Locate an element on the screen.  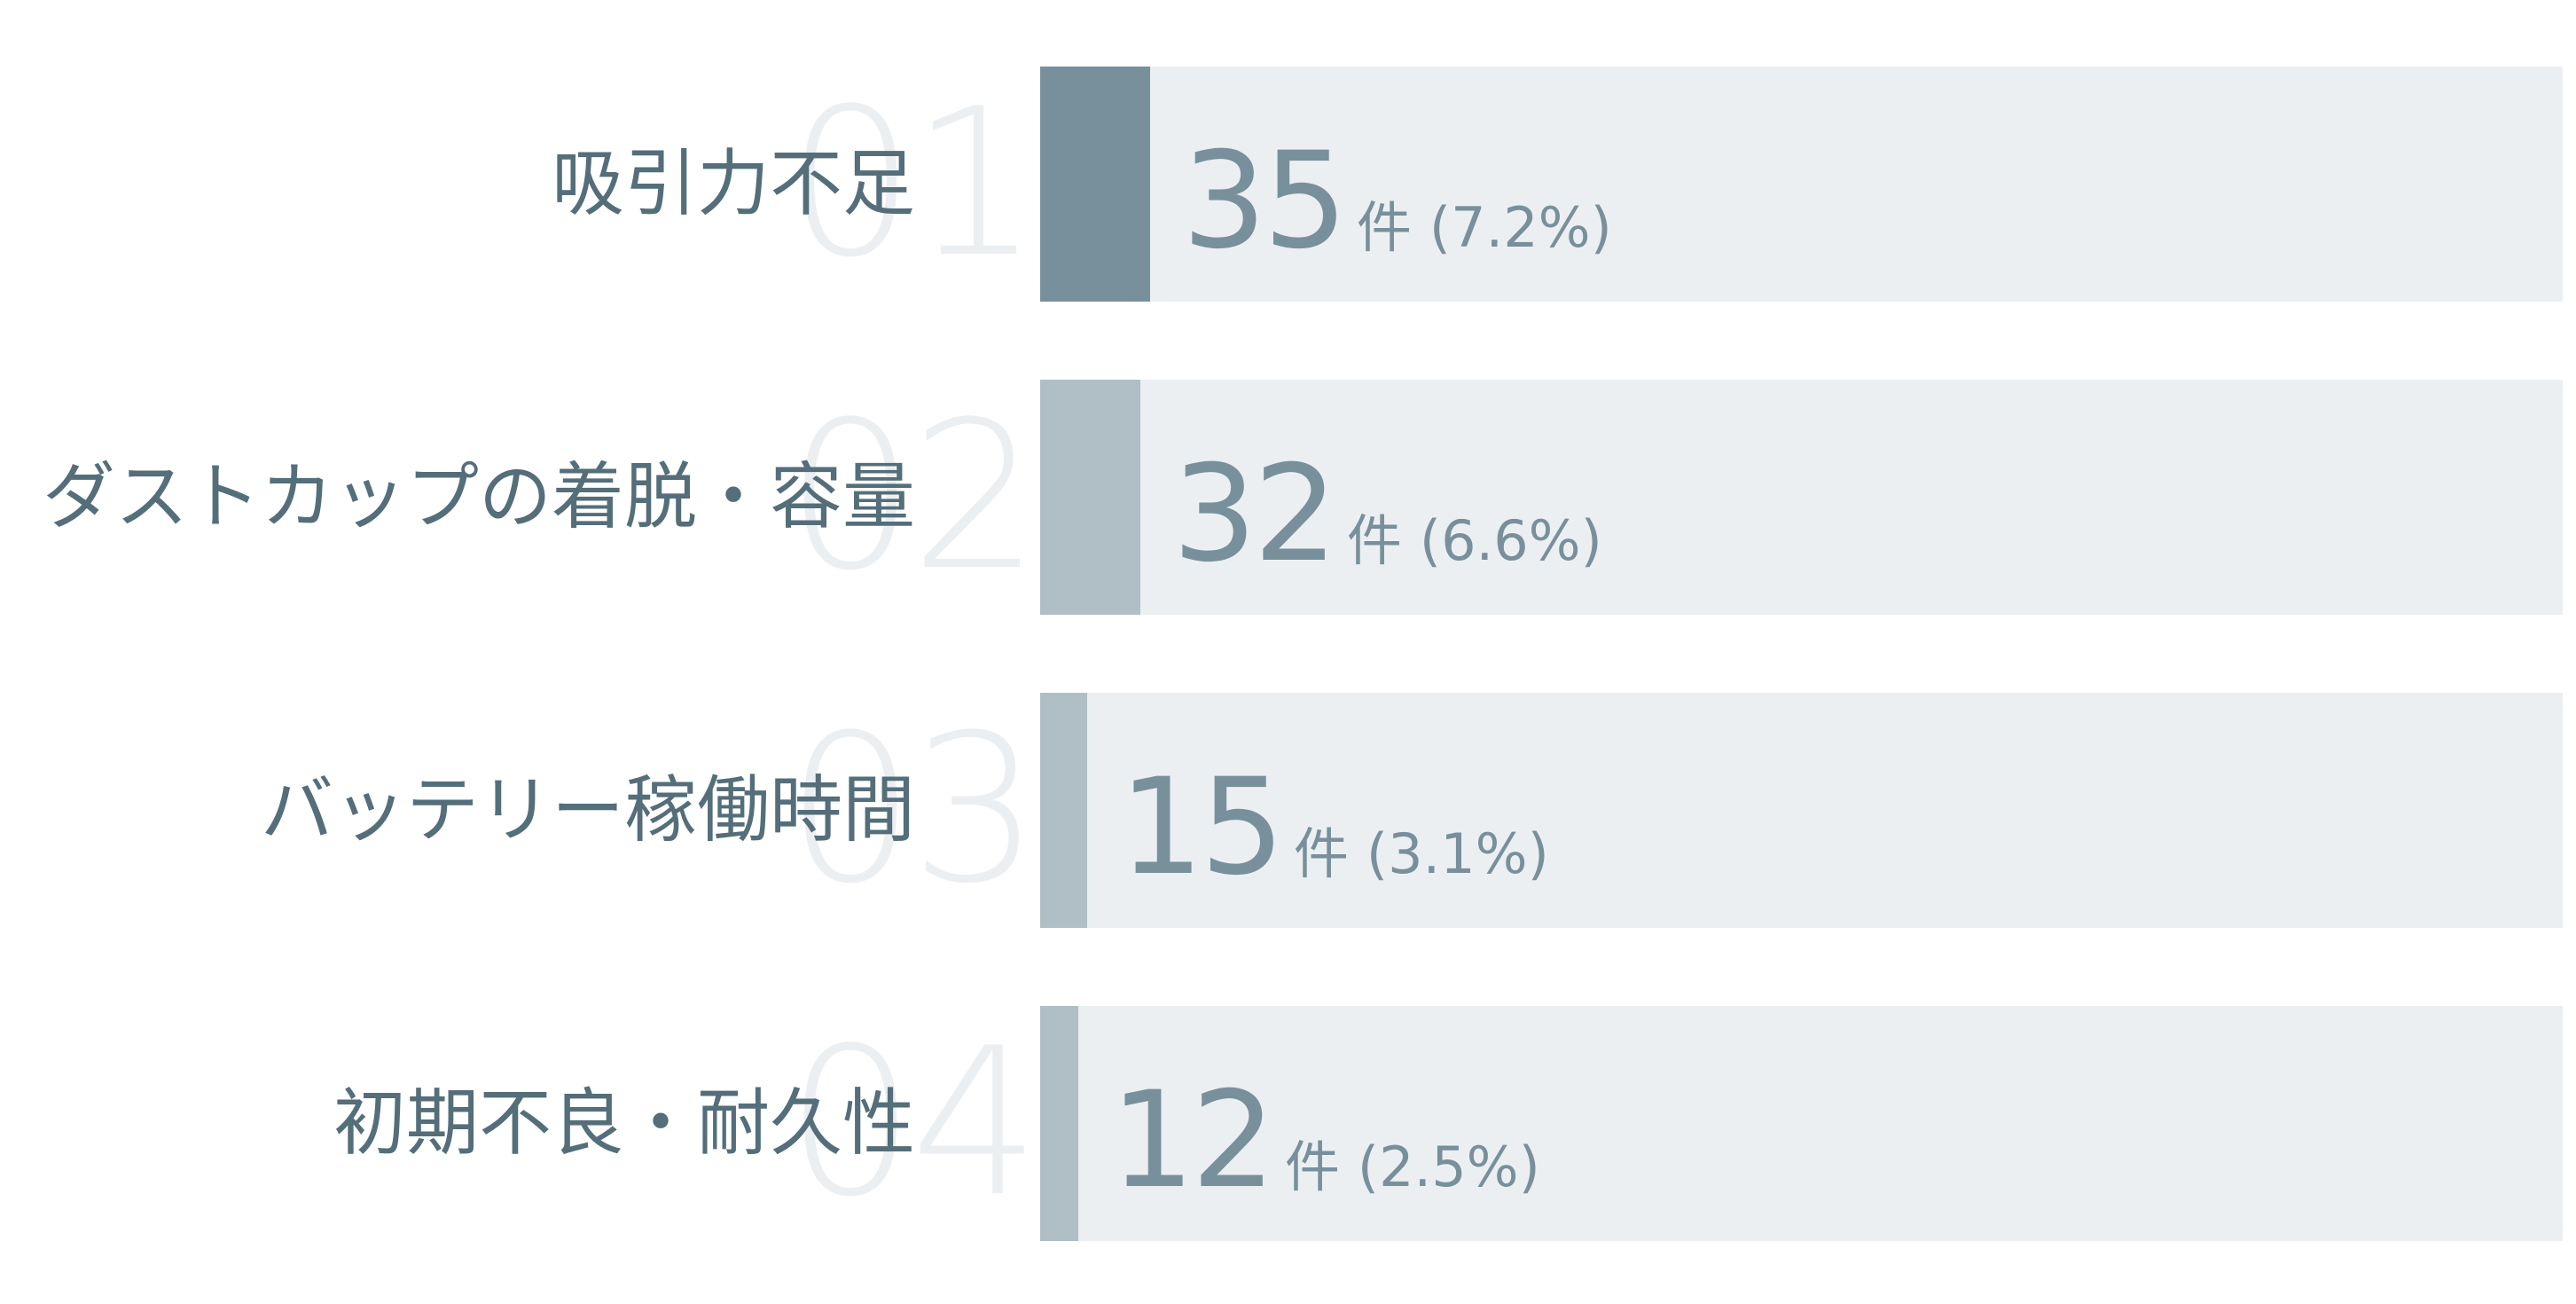
category-label: 初期不良・耐久性 is located at coordinates (624, 1124).